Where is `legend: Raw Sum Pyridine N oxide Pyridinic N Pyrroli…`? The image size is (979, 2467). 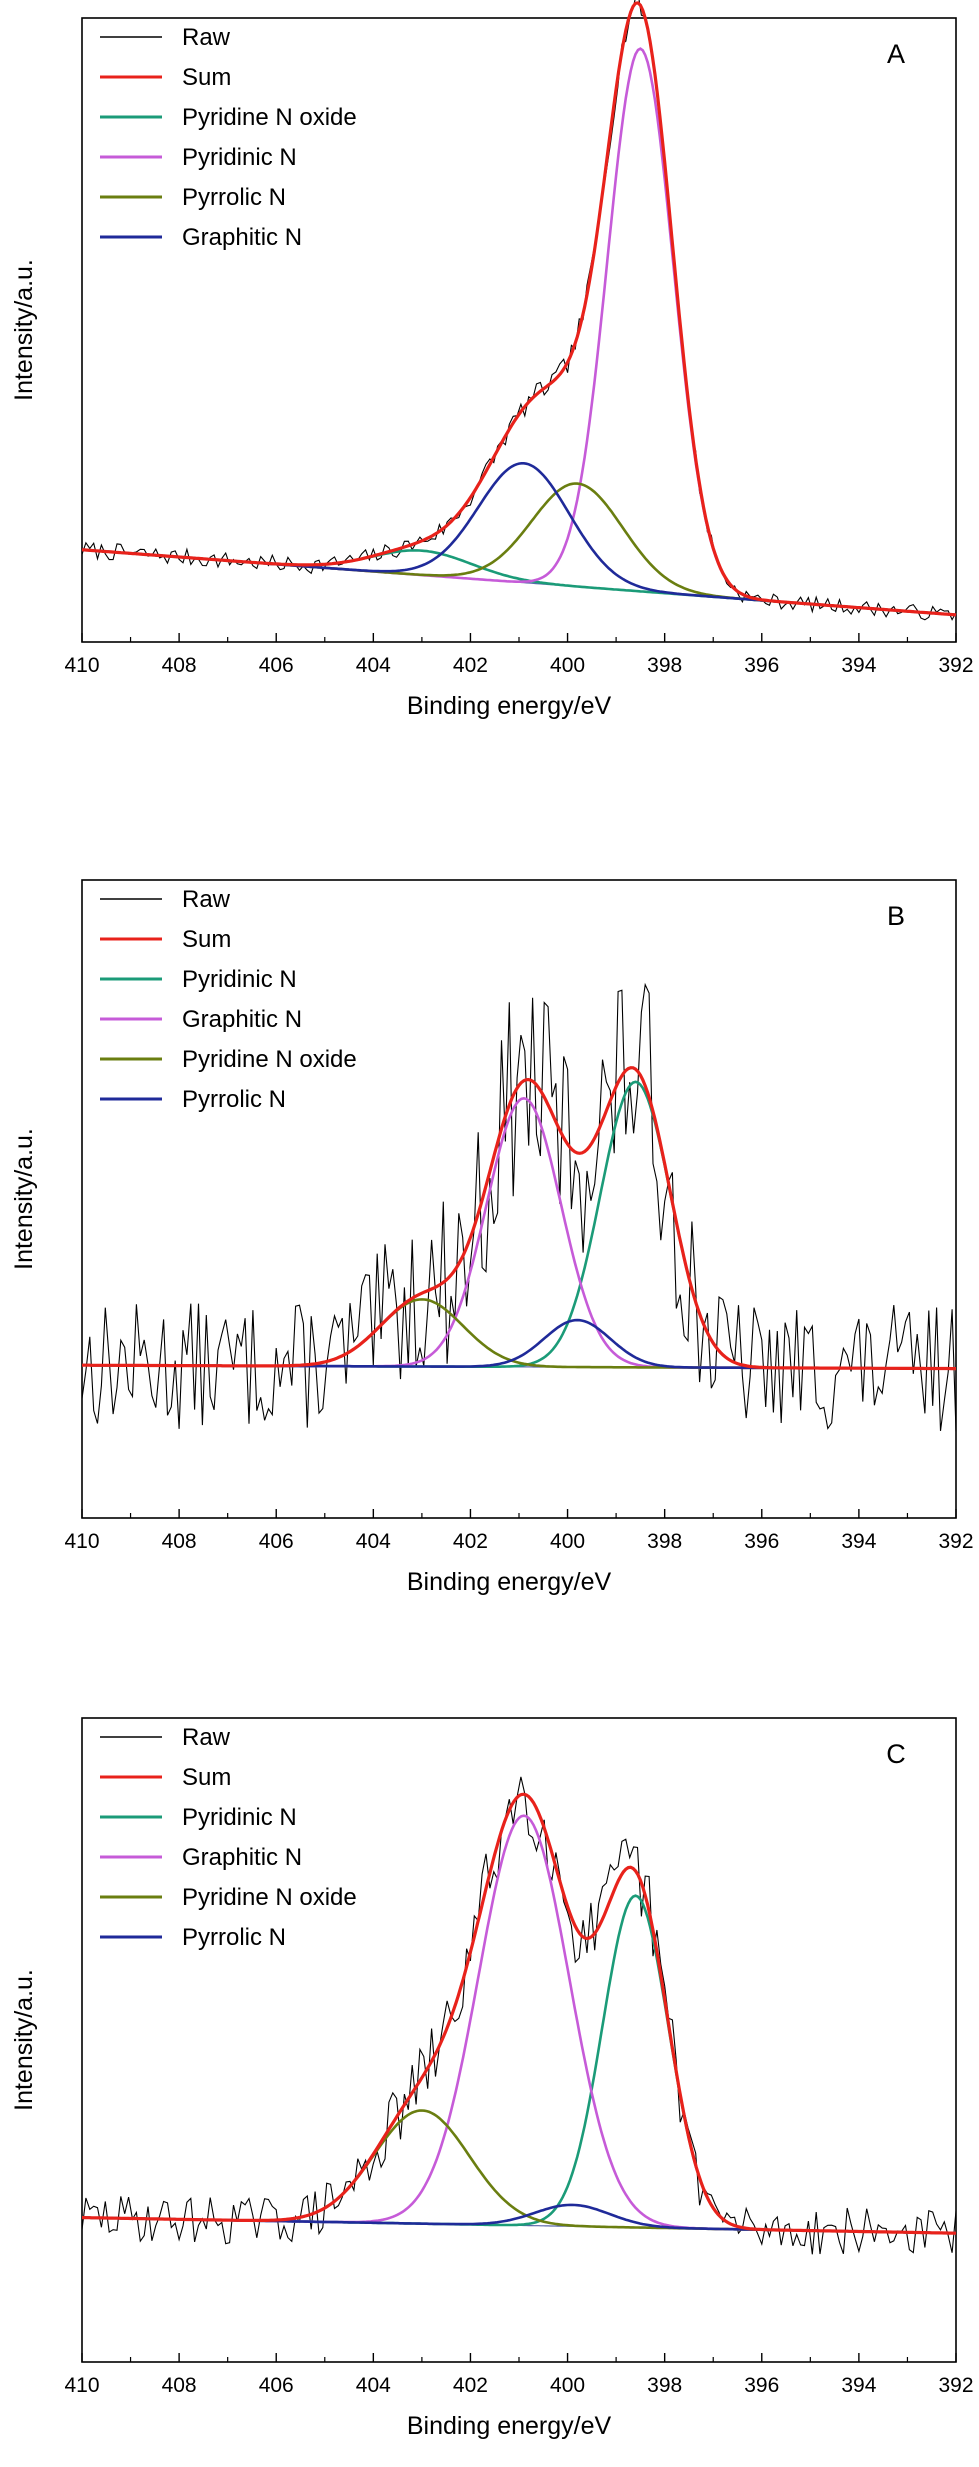
legend: Raw Sum Pyridine N oxide Pyridinic N Pyrroli… is located at coordinates (228, 137).